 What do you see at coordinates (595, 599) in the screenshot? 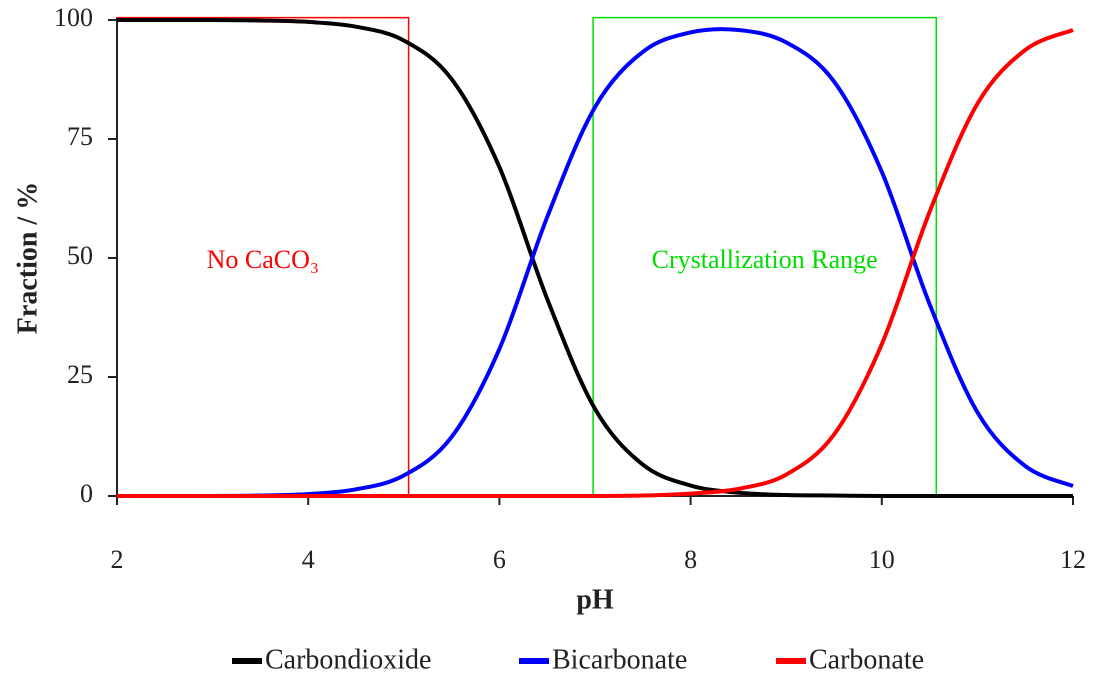
I see `x-axis-title: pH` at bounding box center [595, 599].